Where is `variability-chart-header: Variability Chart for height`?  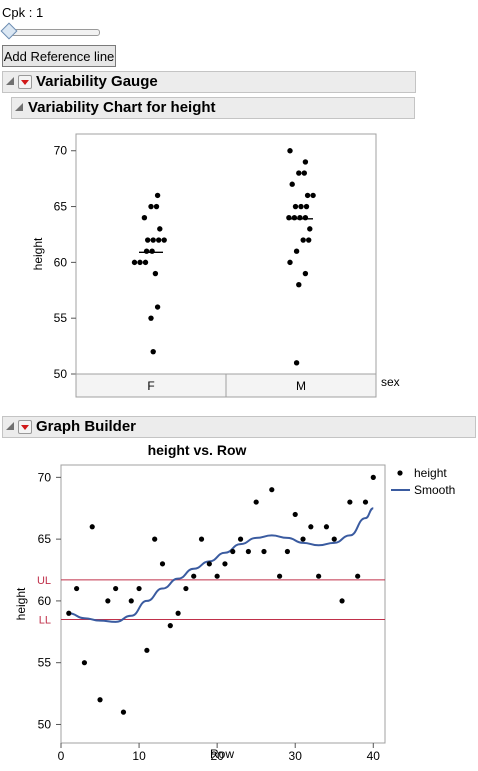 variability-chart-header: Variability Chart for height is located at coordinates (213, 108).